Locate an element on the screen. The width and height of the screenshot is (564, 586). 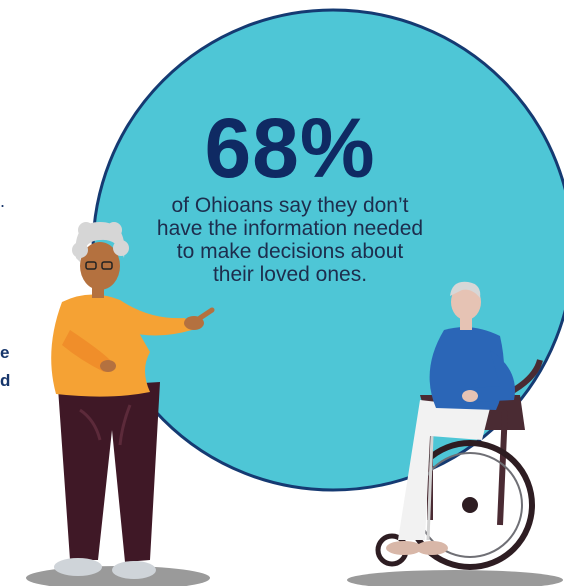
stat-value: 68% is located at coordinates (290, 148).